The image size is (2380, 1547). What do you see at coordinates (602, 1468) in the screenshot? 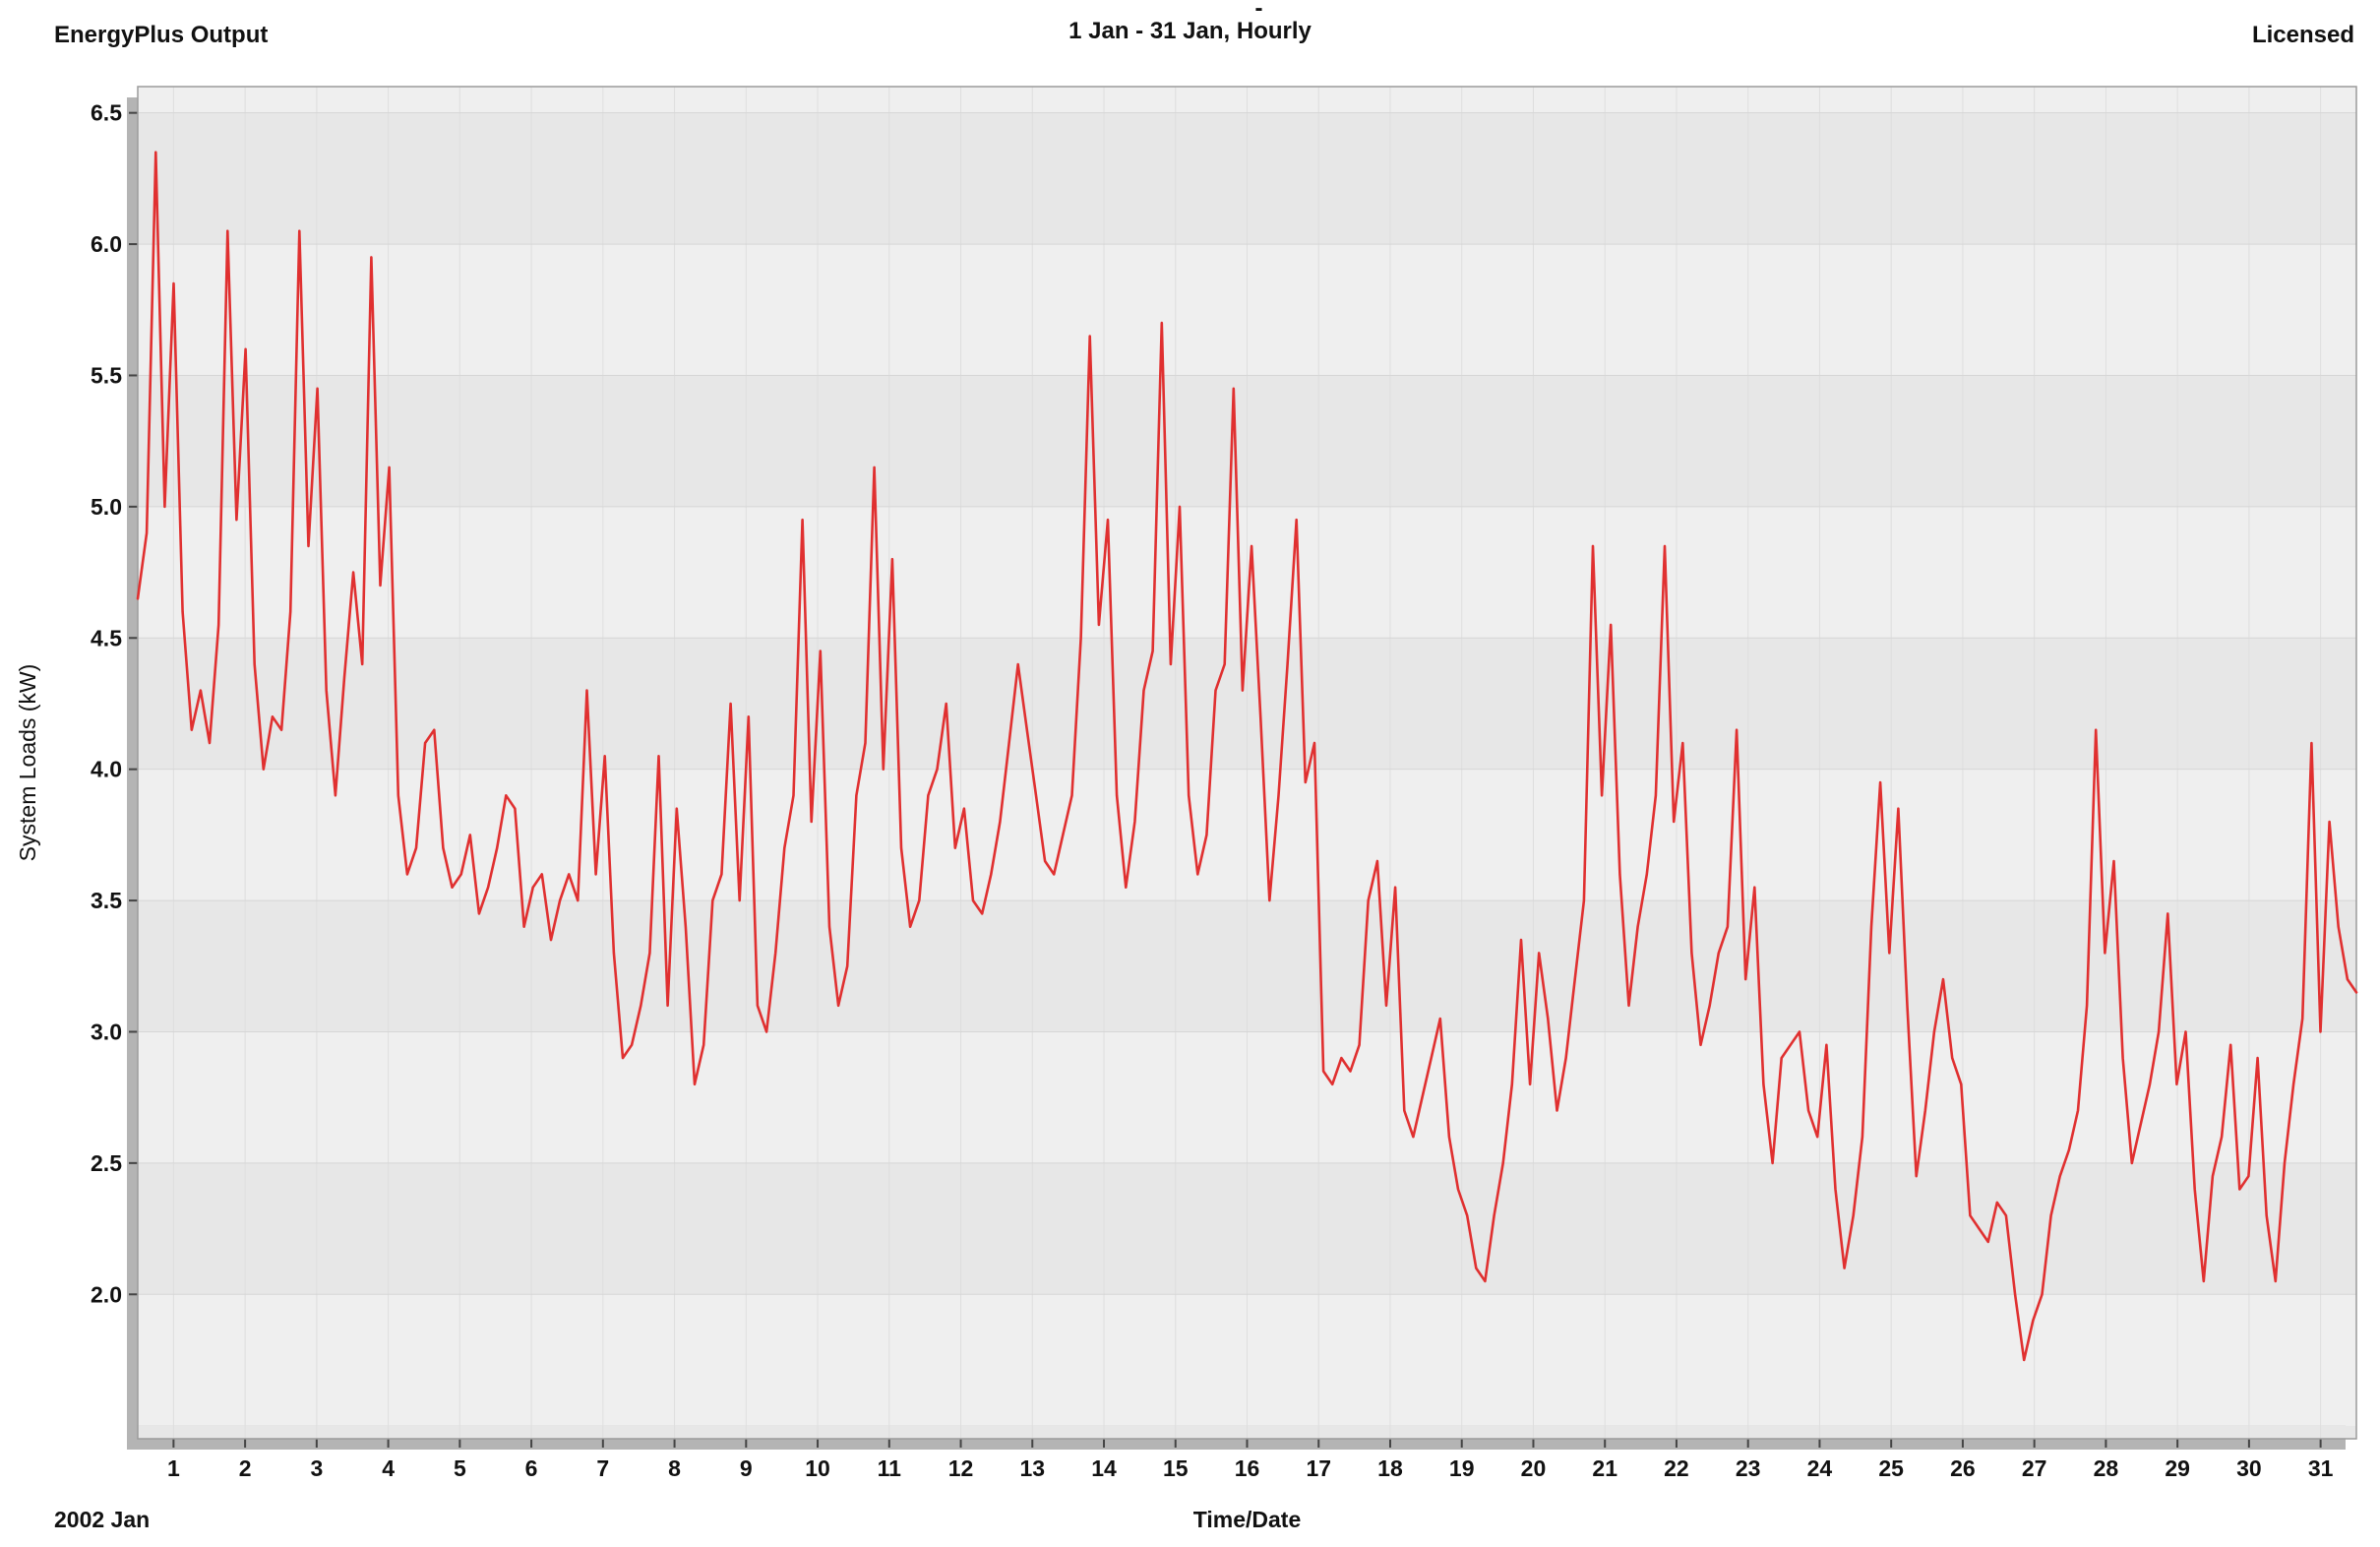
I see `x-tick-label: 7` at bounding box center [602, 1468].